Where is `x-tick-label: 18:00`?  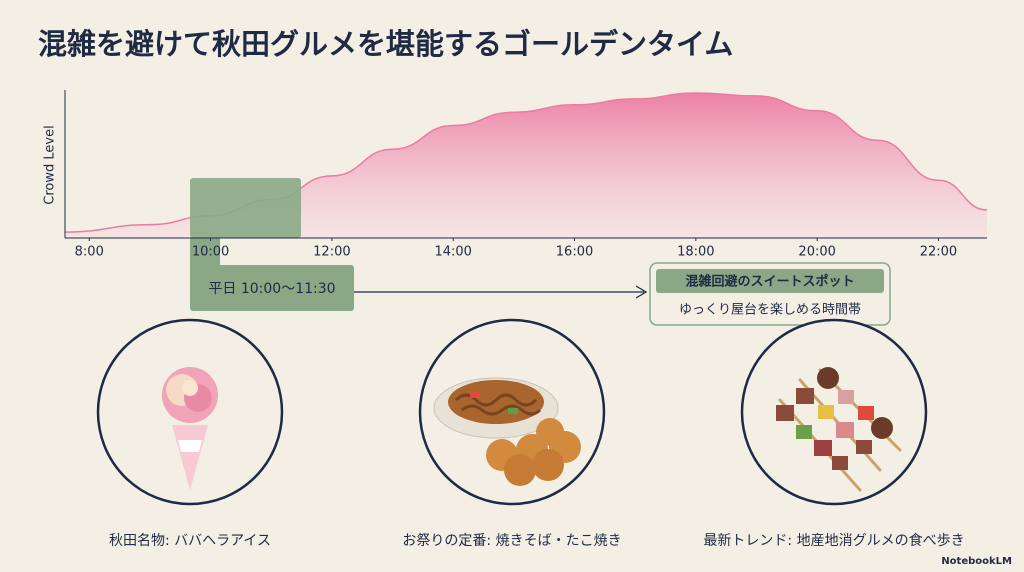
x-tick-label: 18:00 is located at coordinates (695, 252).